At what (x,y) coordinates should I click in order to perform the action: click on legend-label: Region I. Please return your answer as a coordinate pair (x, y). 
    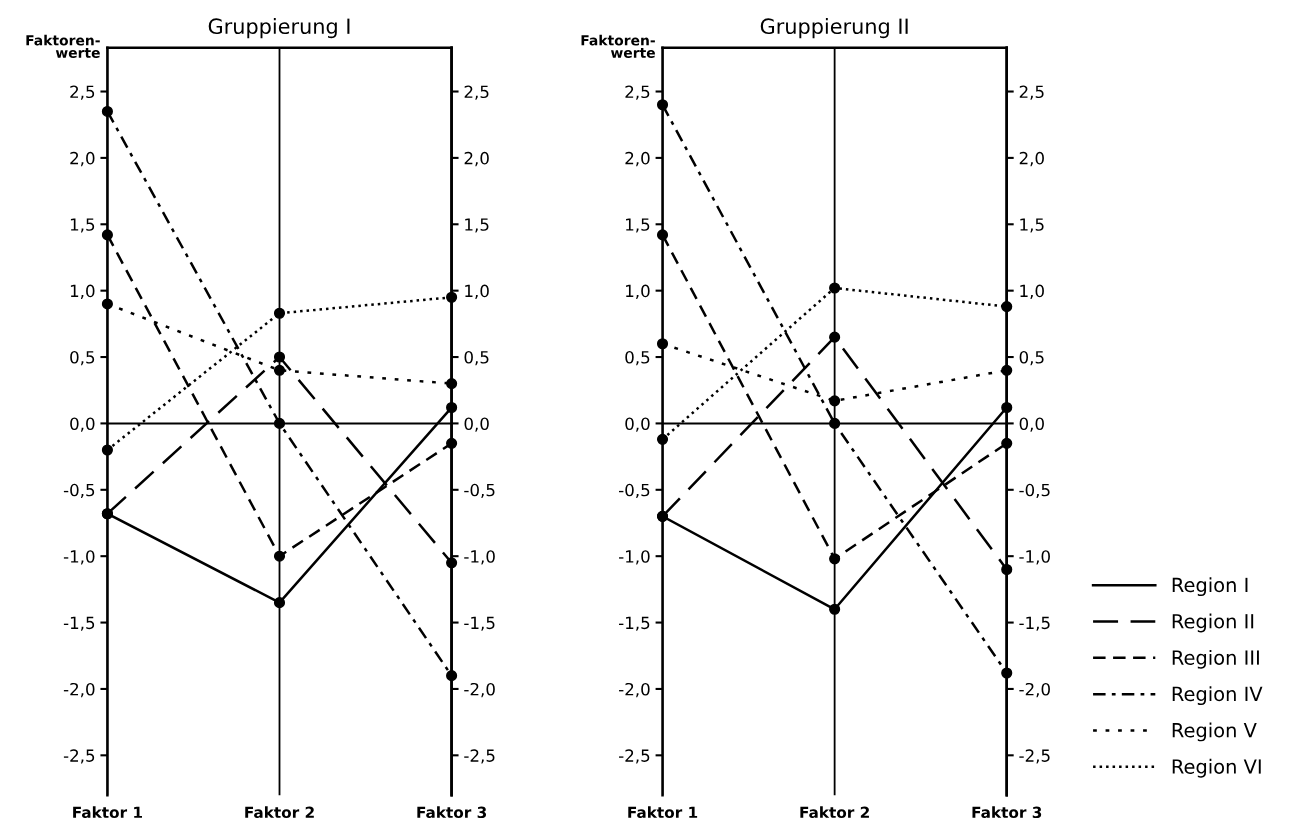
    Looking at the image, I should click on (1210, 587).